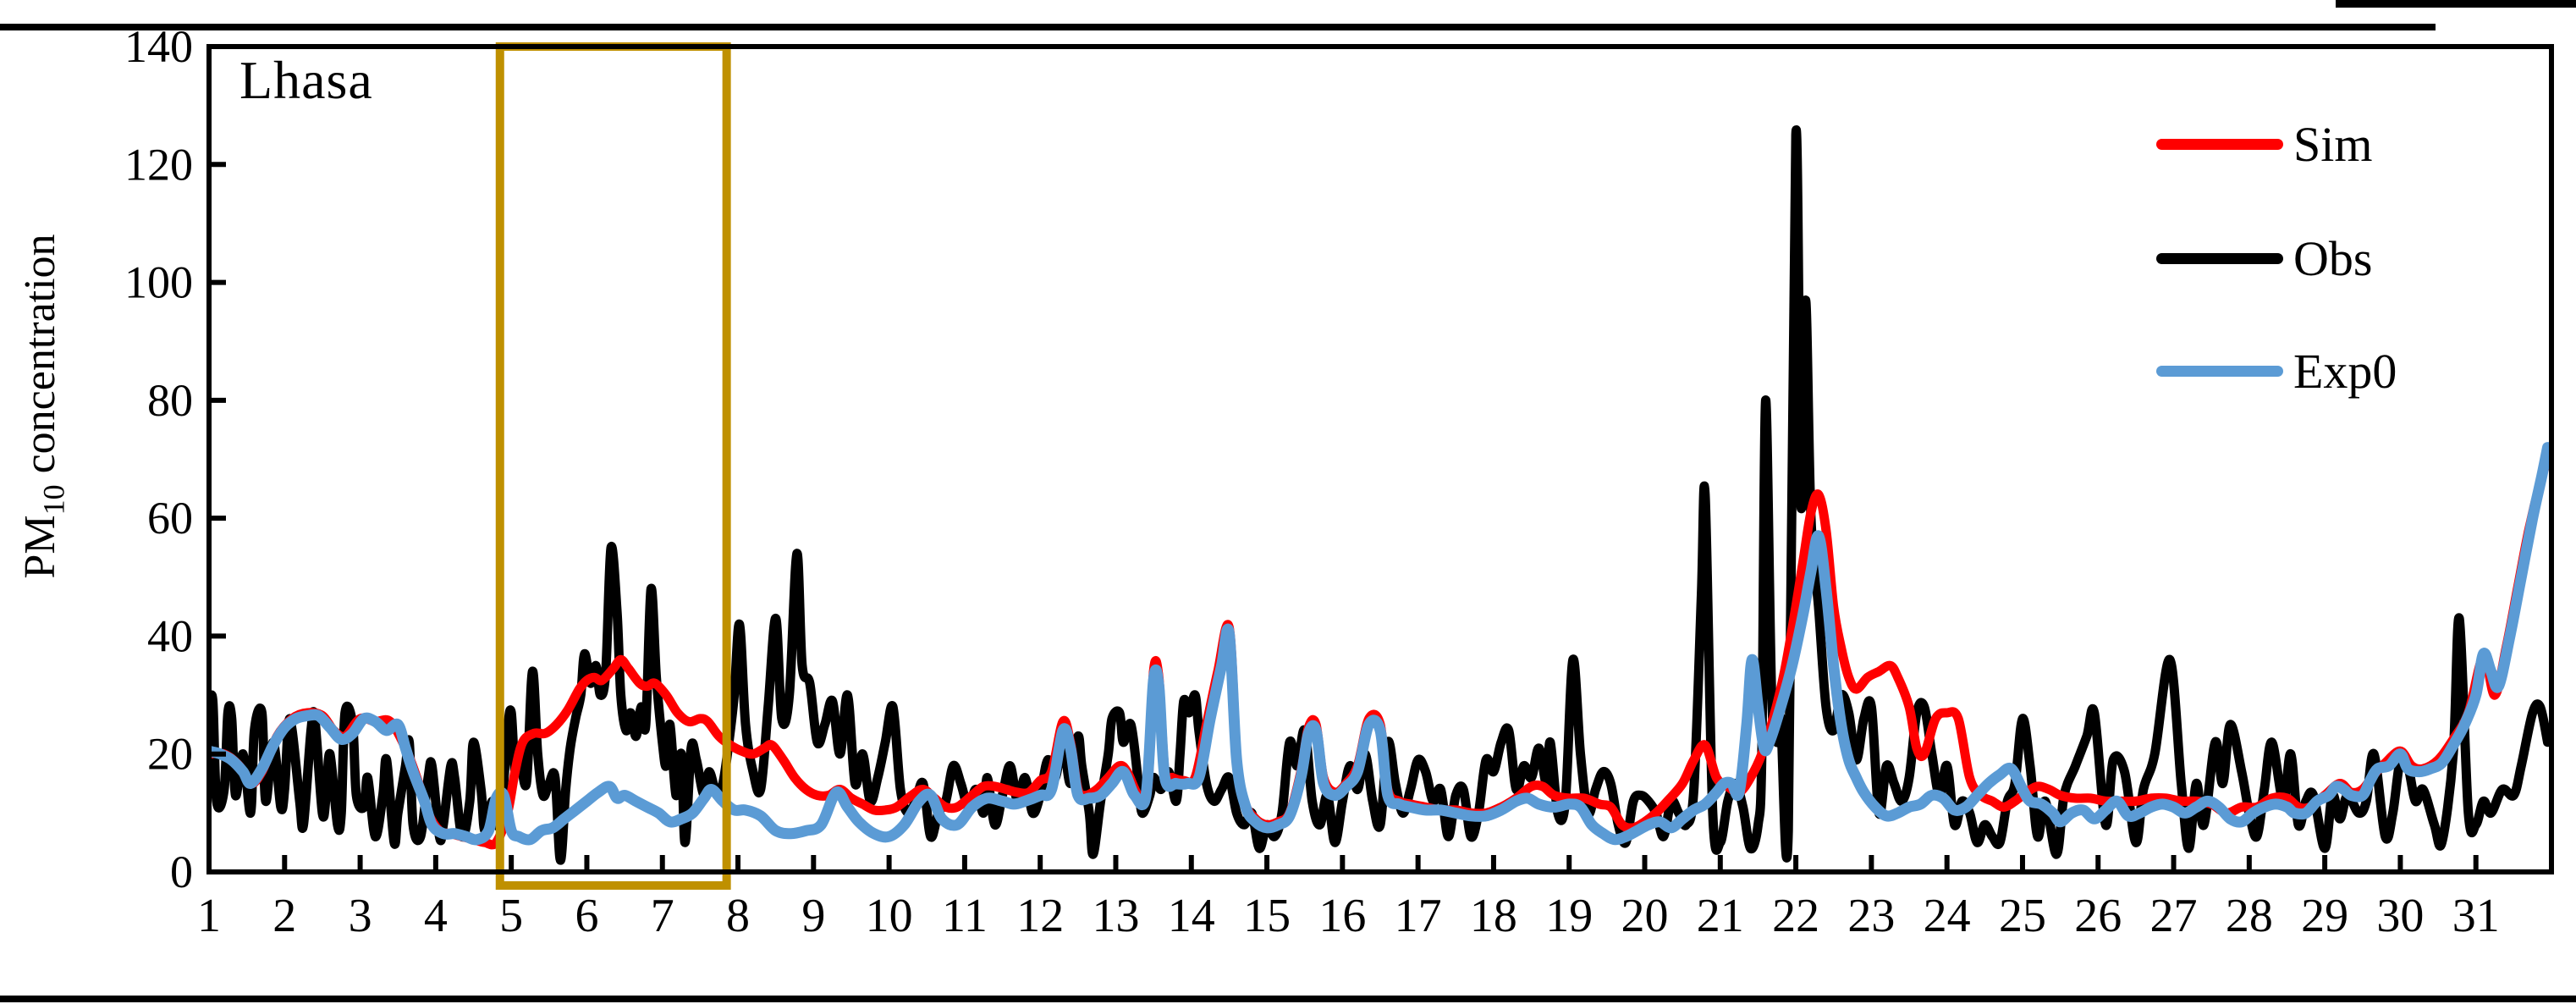  What do you see at coordinates (2456, 4) in the screenshot?
I see `top-right-rule` at bounding box center [2456, 4].